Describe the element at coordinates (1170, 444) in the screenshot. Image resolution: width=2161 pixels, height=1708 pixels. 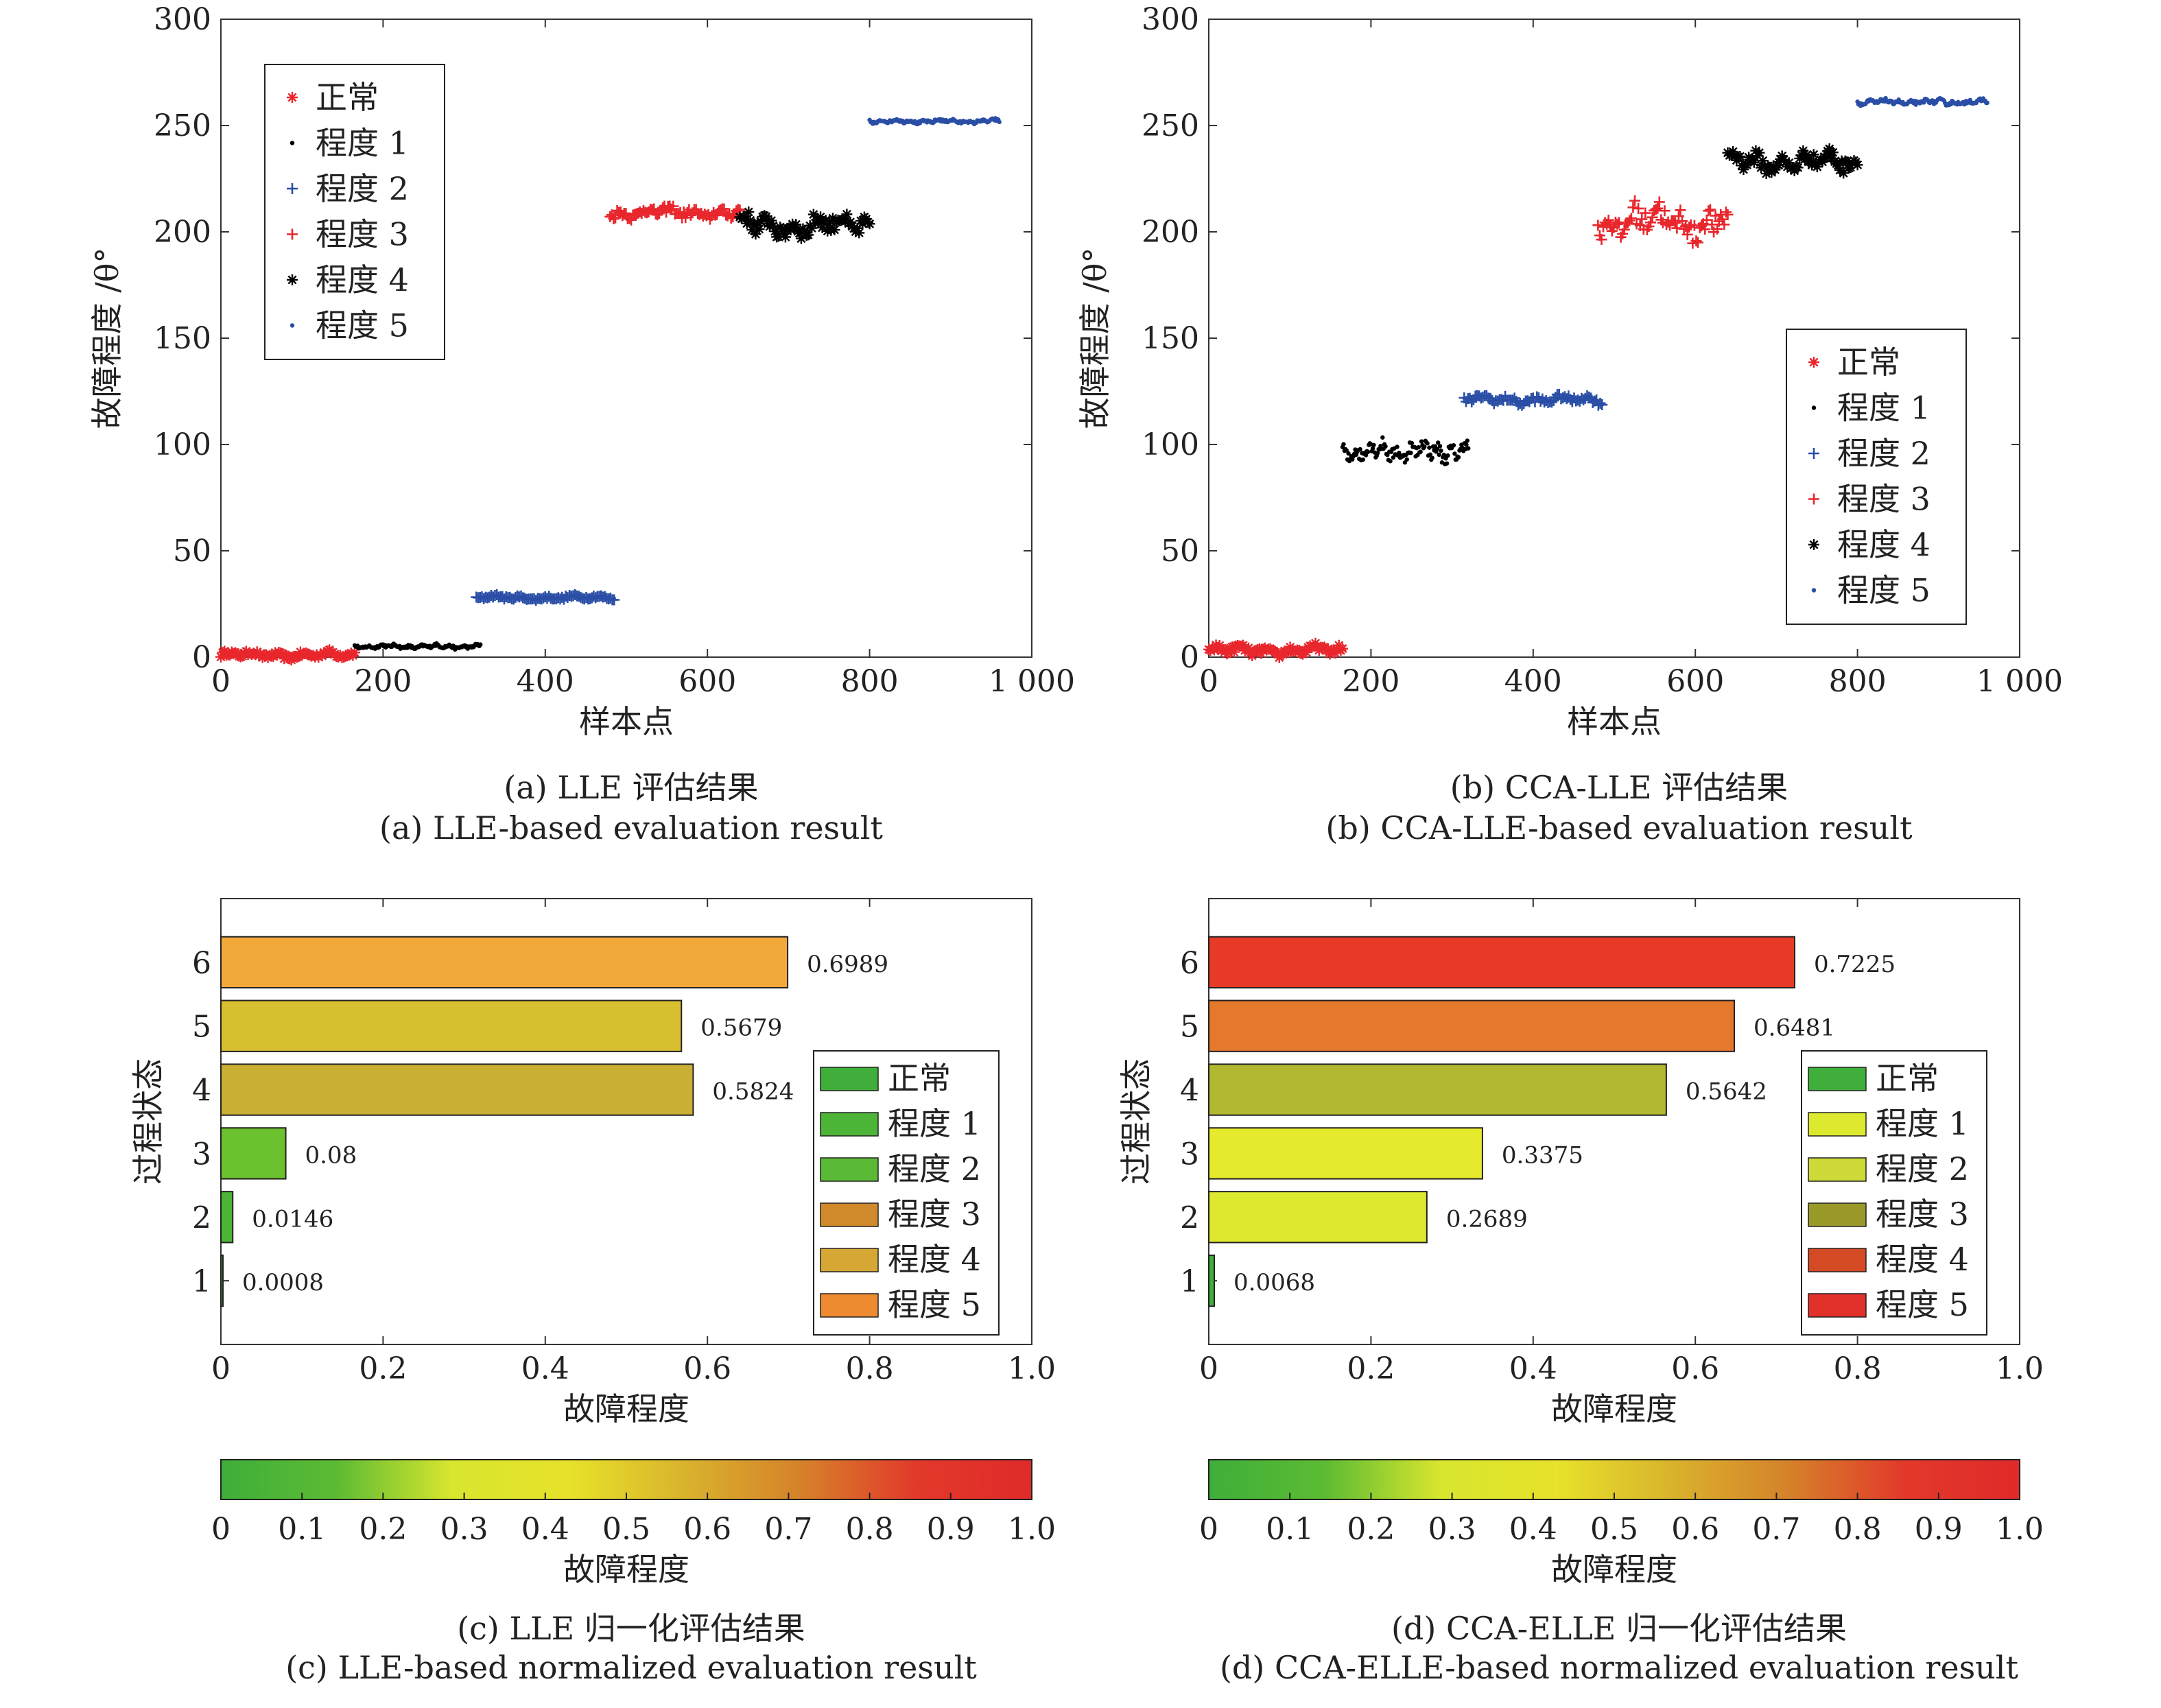
I see `y-tick-label: 100` at that location.